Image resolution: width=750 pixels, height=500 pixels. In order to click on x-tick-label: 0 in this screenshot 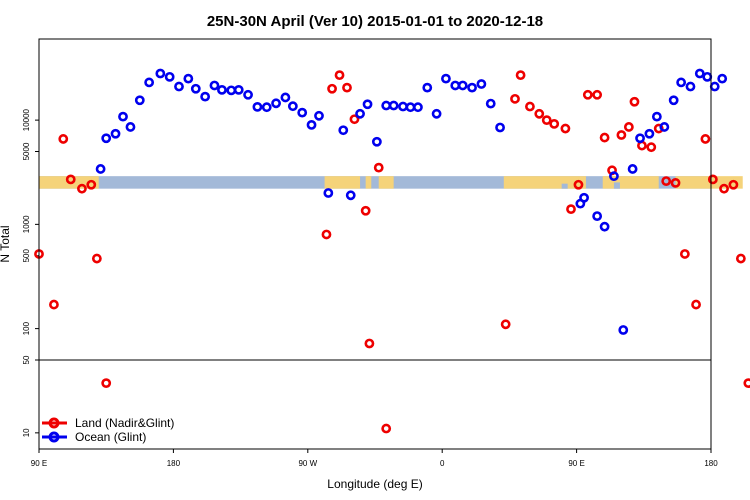, I will do `click(442, 463)`.